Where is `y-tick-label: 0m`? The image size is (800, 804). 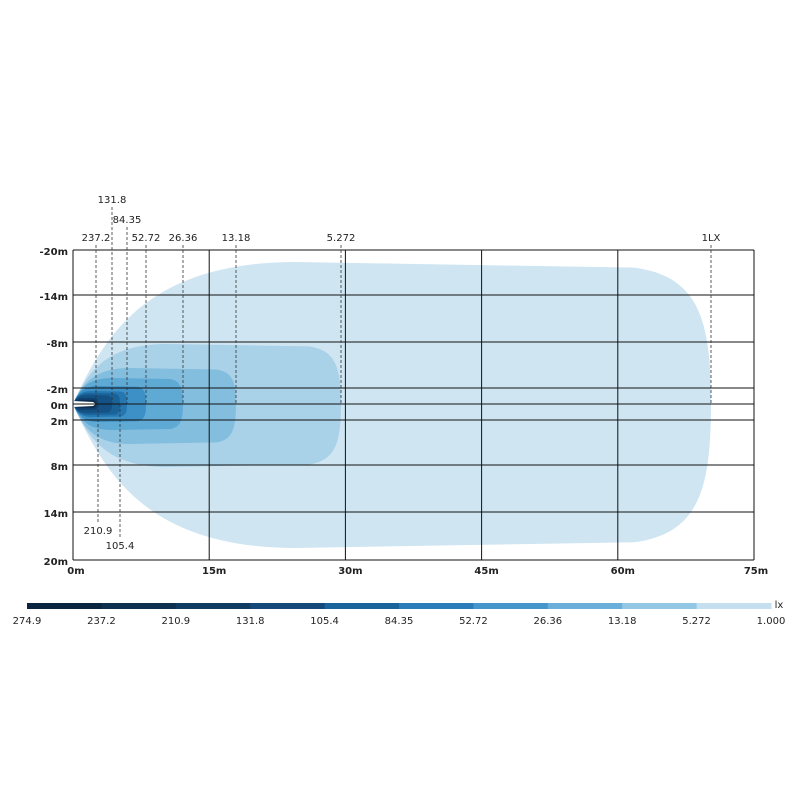 y-tick-label: 0m is located at coordinates (59, 406).